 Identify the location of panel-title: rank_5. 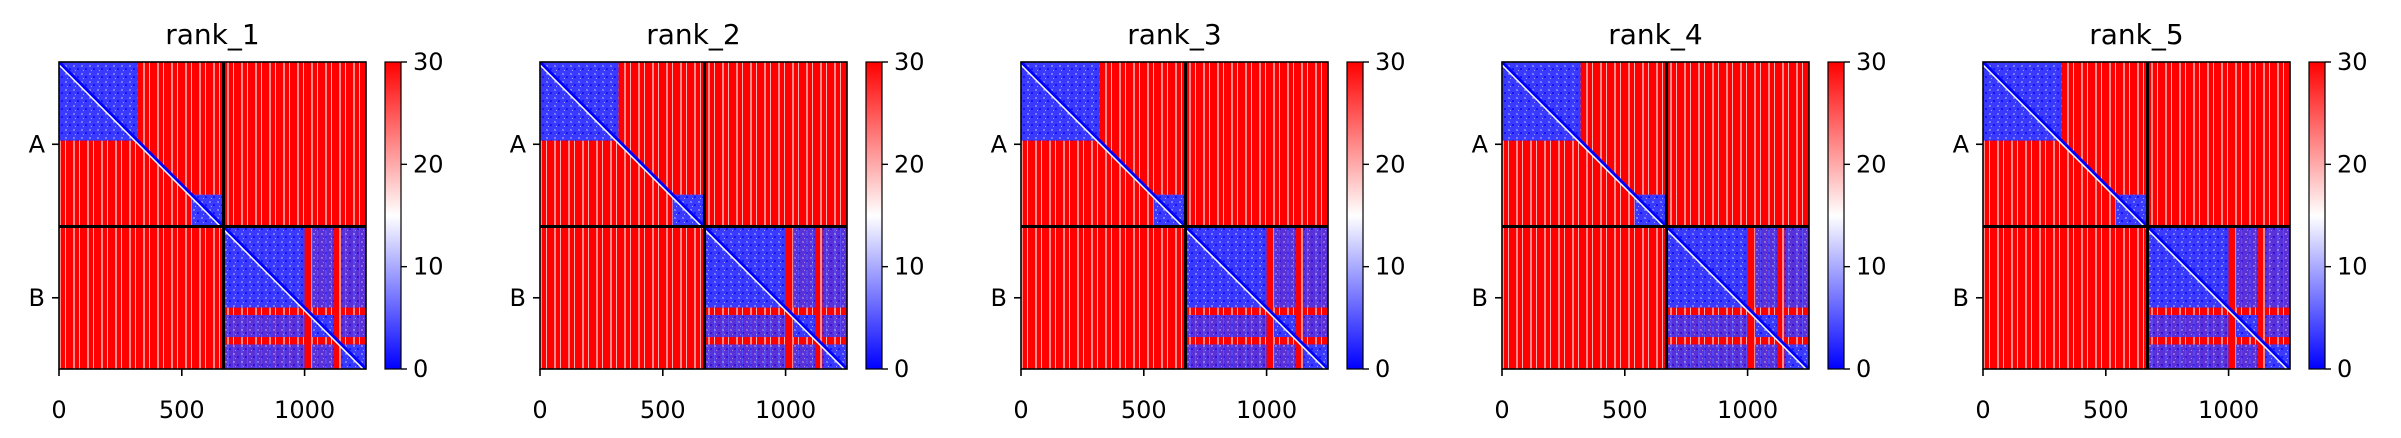
(2136, 34).